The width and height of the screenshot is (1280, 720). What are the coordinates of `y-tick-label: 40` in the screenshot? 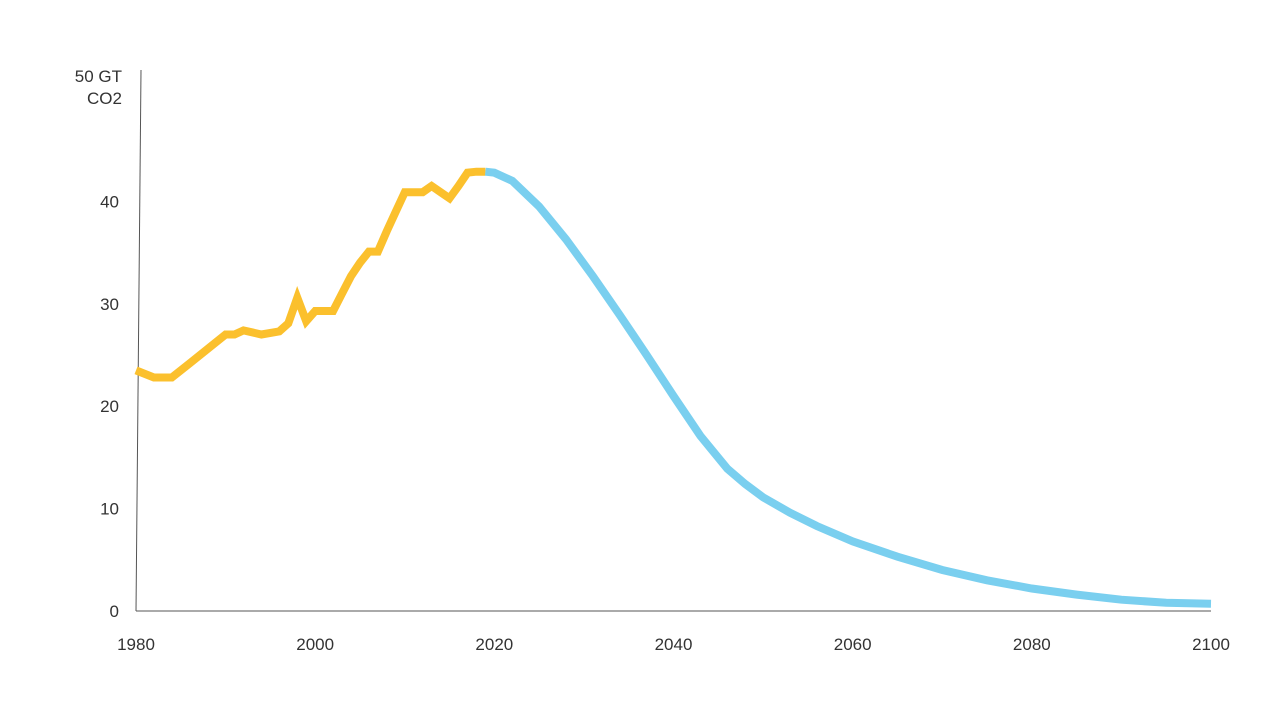 It's located at (109, 201).